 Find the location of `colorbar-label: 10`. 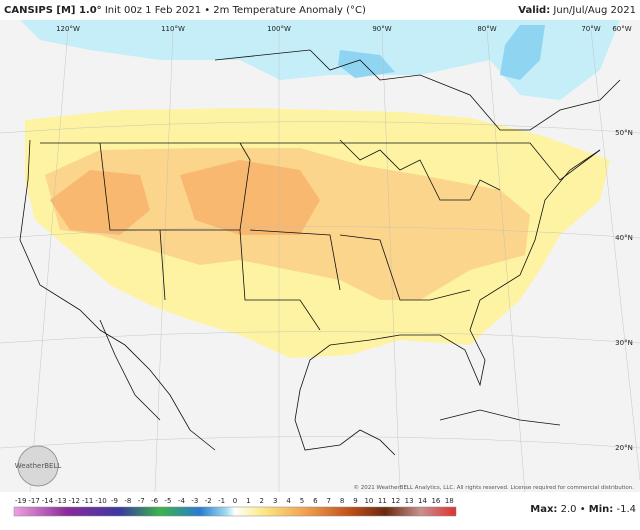

colorbar-label: 10 is located at coordinates (368, 501).